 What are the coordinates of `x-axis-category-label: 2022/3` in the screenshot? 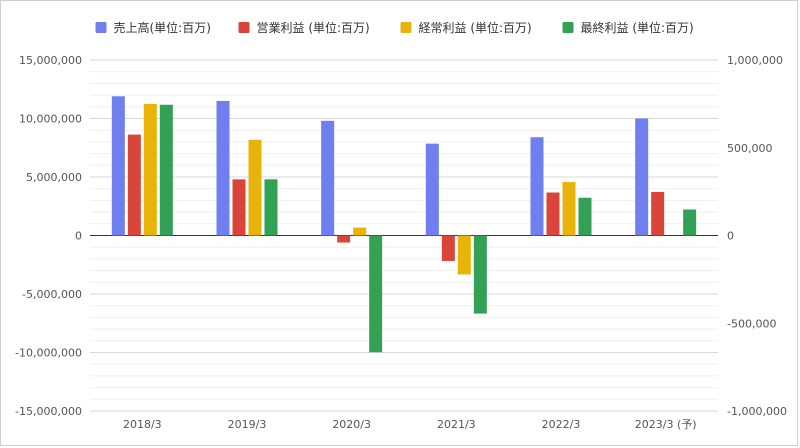 It's located at (561, 424).